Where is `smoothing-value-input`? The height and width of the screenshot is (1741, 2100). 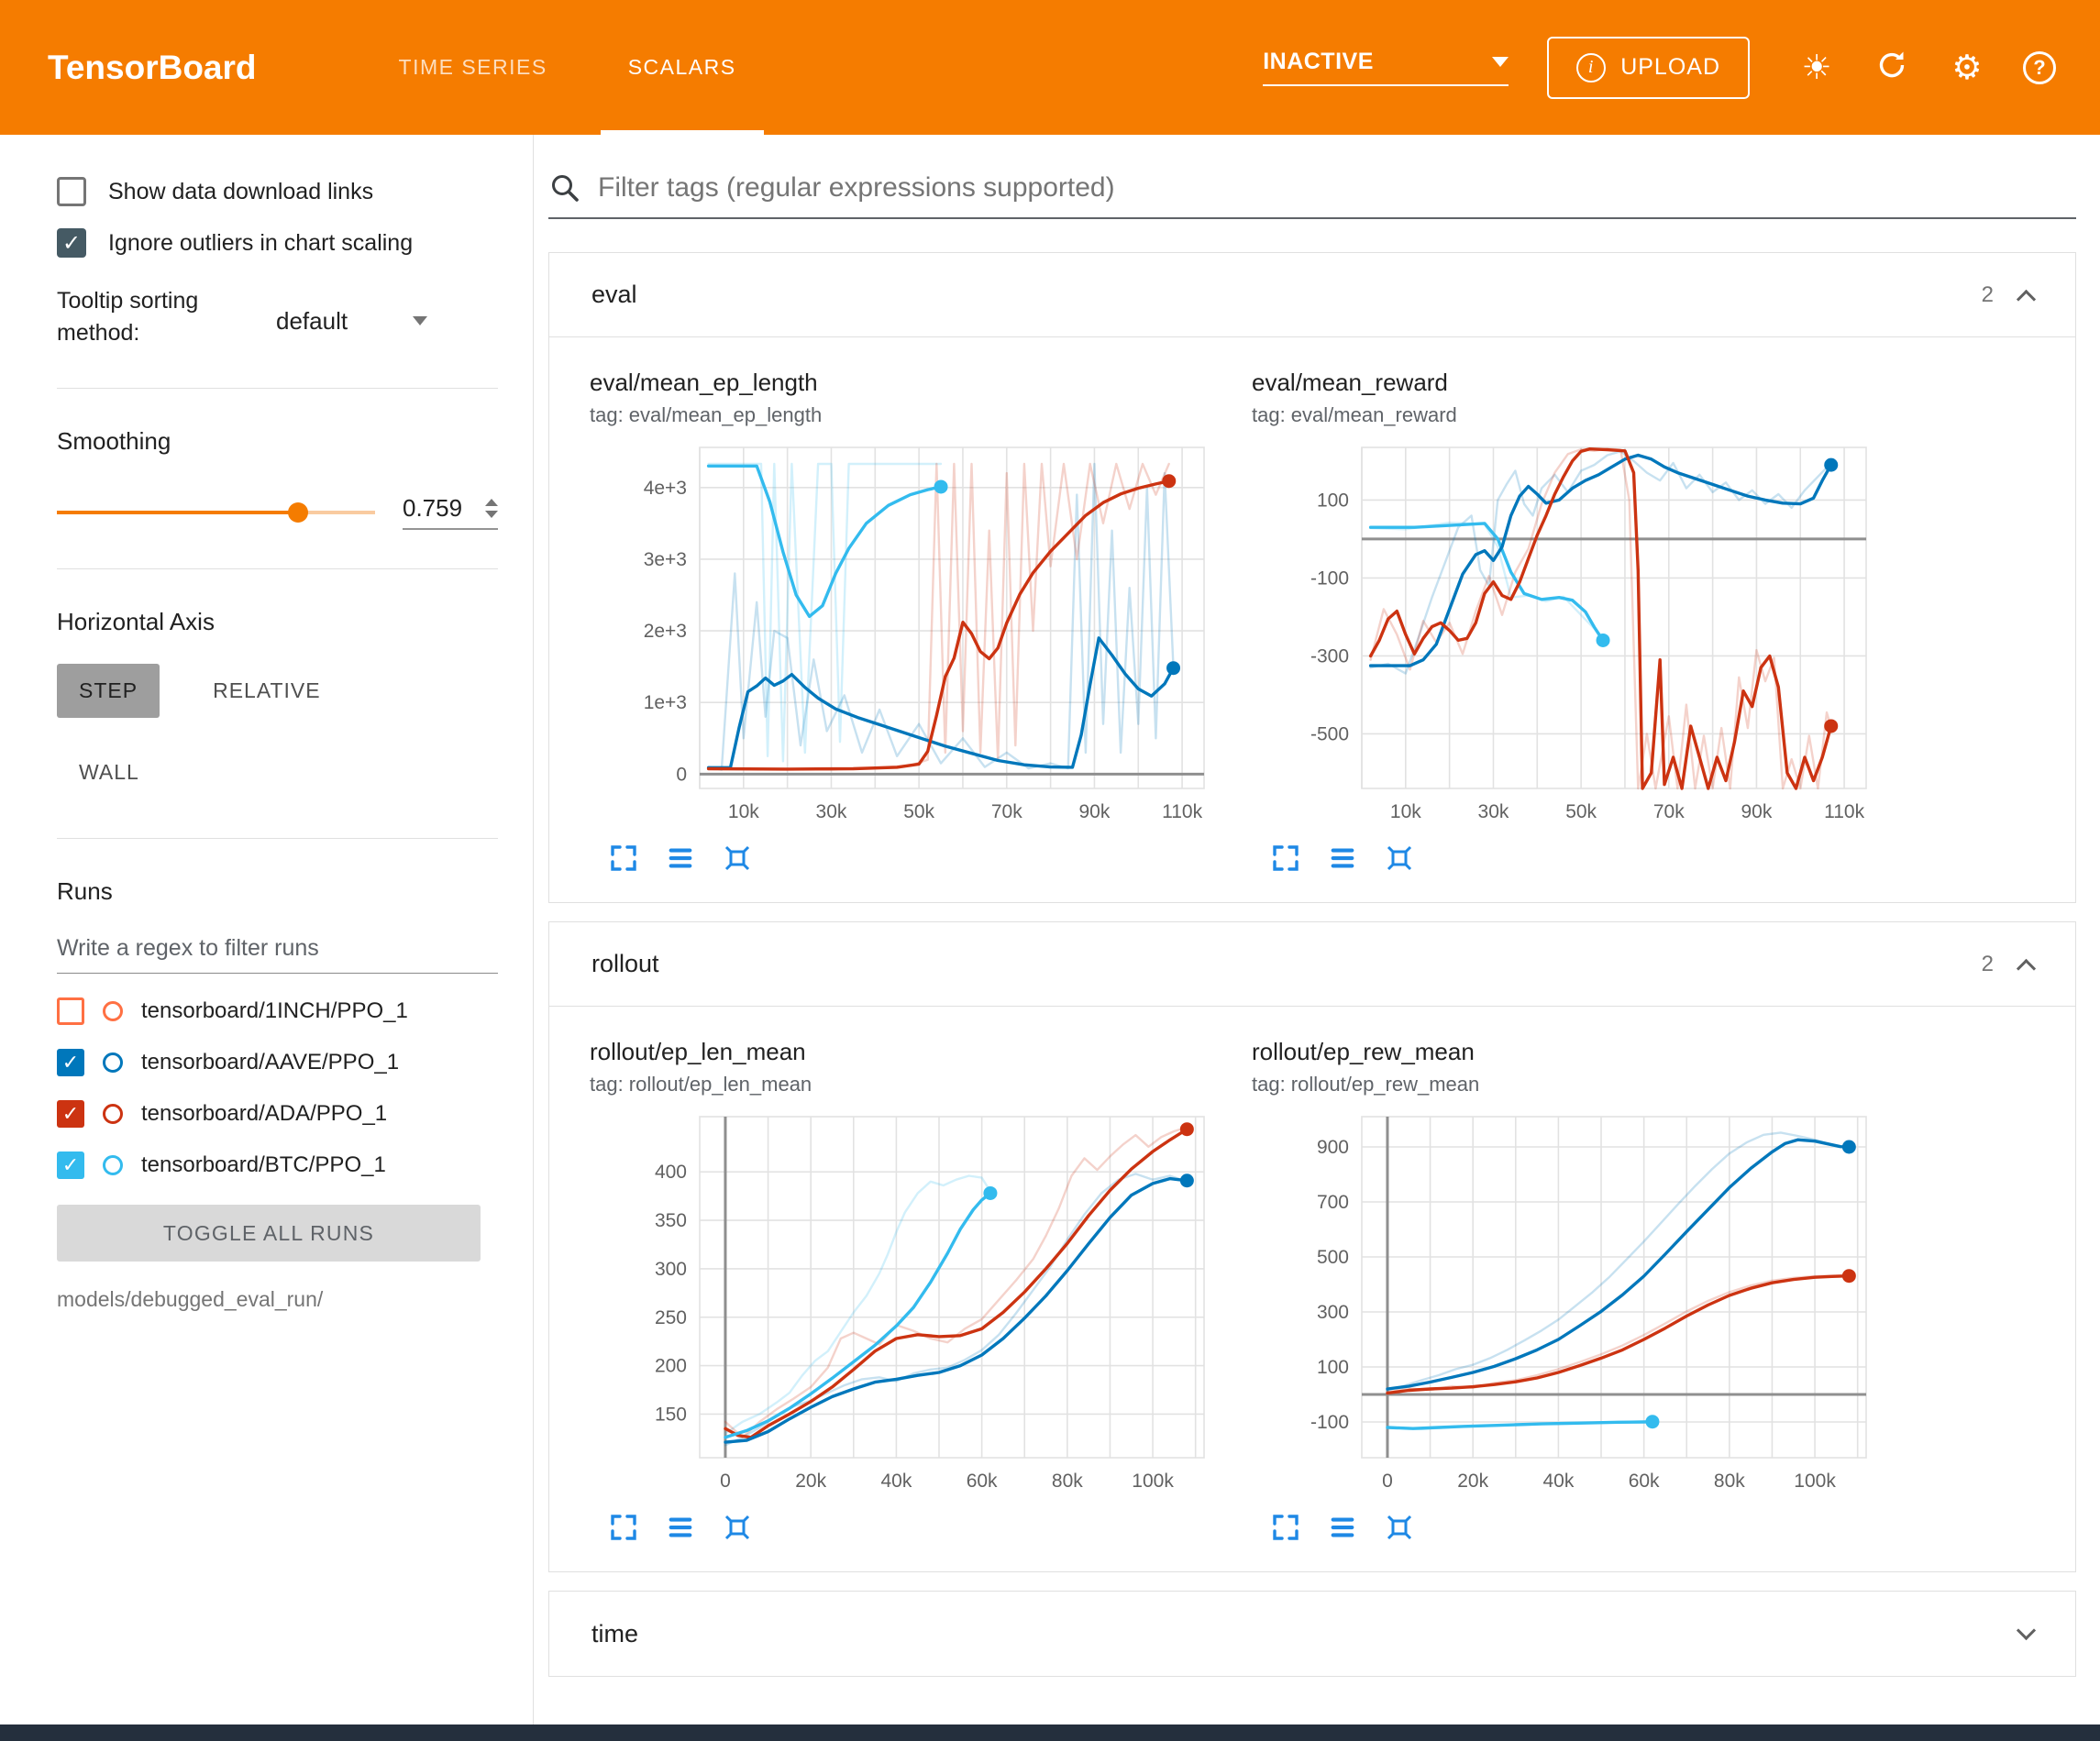 smoothing-value-input is located at coordinates (436, 509).